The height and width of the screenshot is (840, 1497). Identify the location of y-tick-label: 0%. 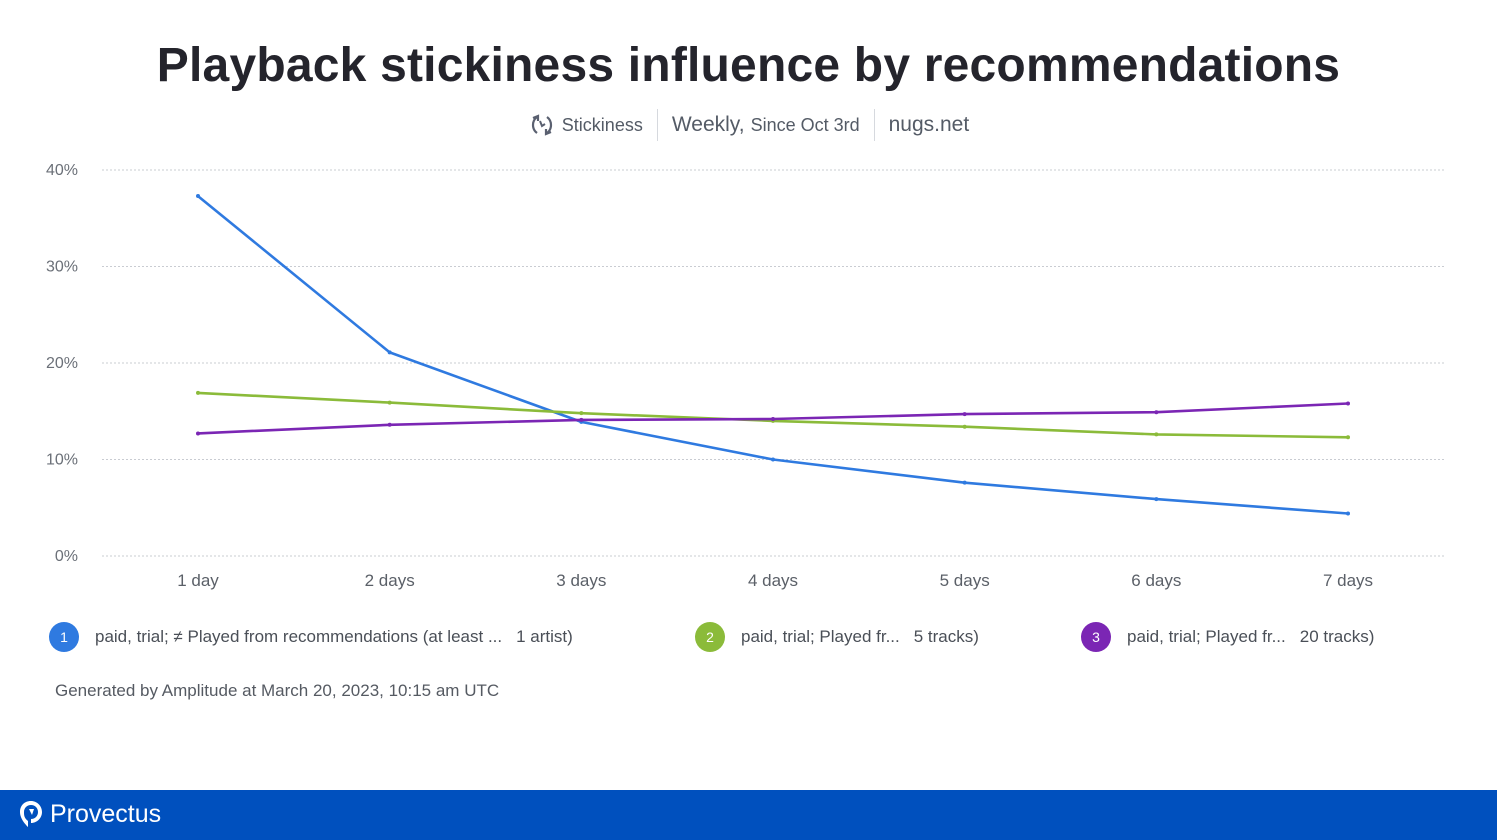
(66, 556).